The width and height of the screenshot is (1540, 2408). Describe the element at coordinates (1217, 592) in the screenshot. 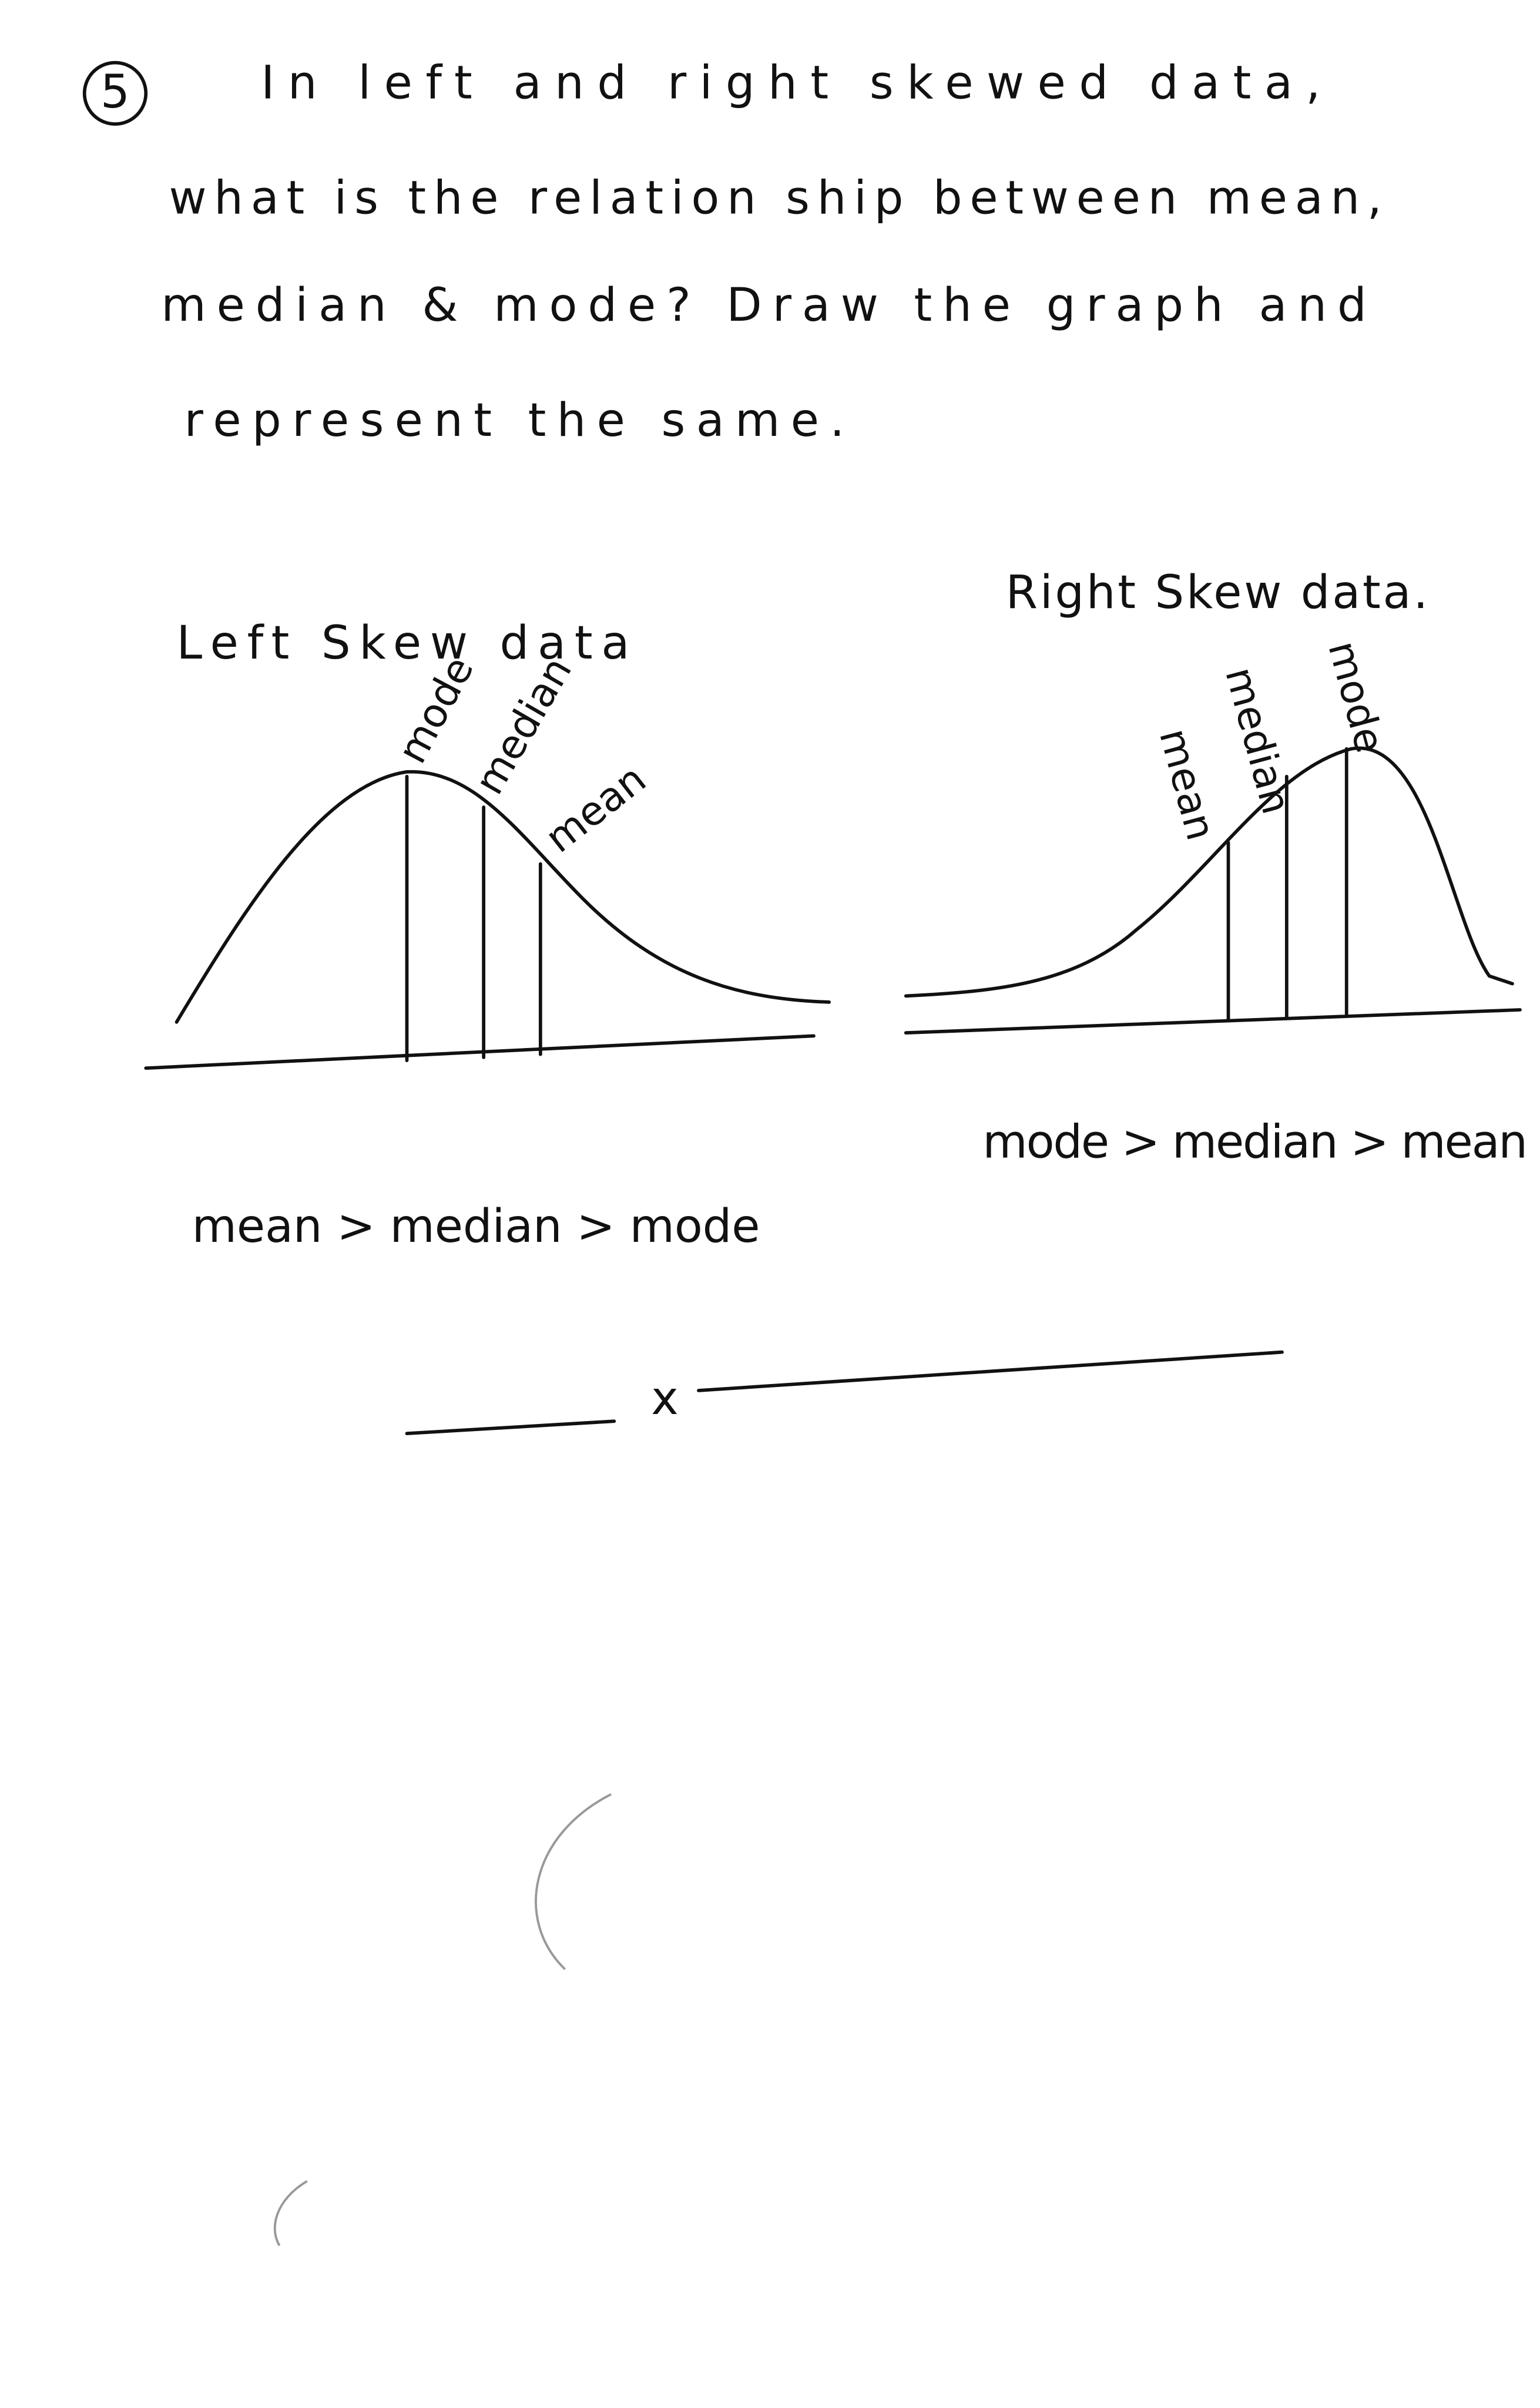

I see `graph-title: Right Skew data.` at that location.